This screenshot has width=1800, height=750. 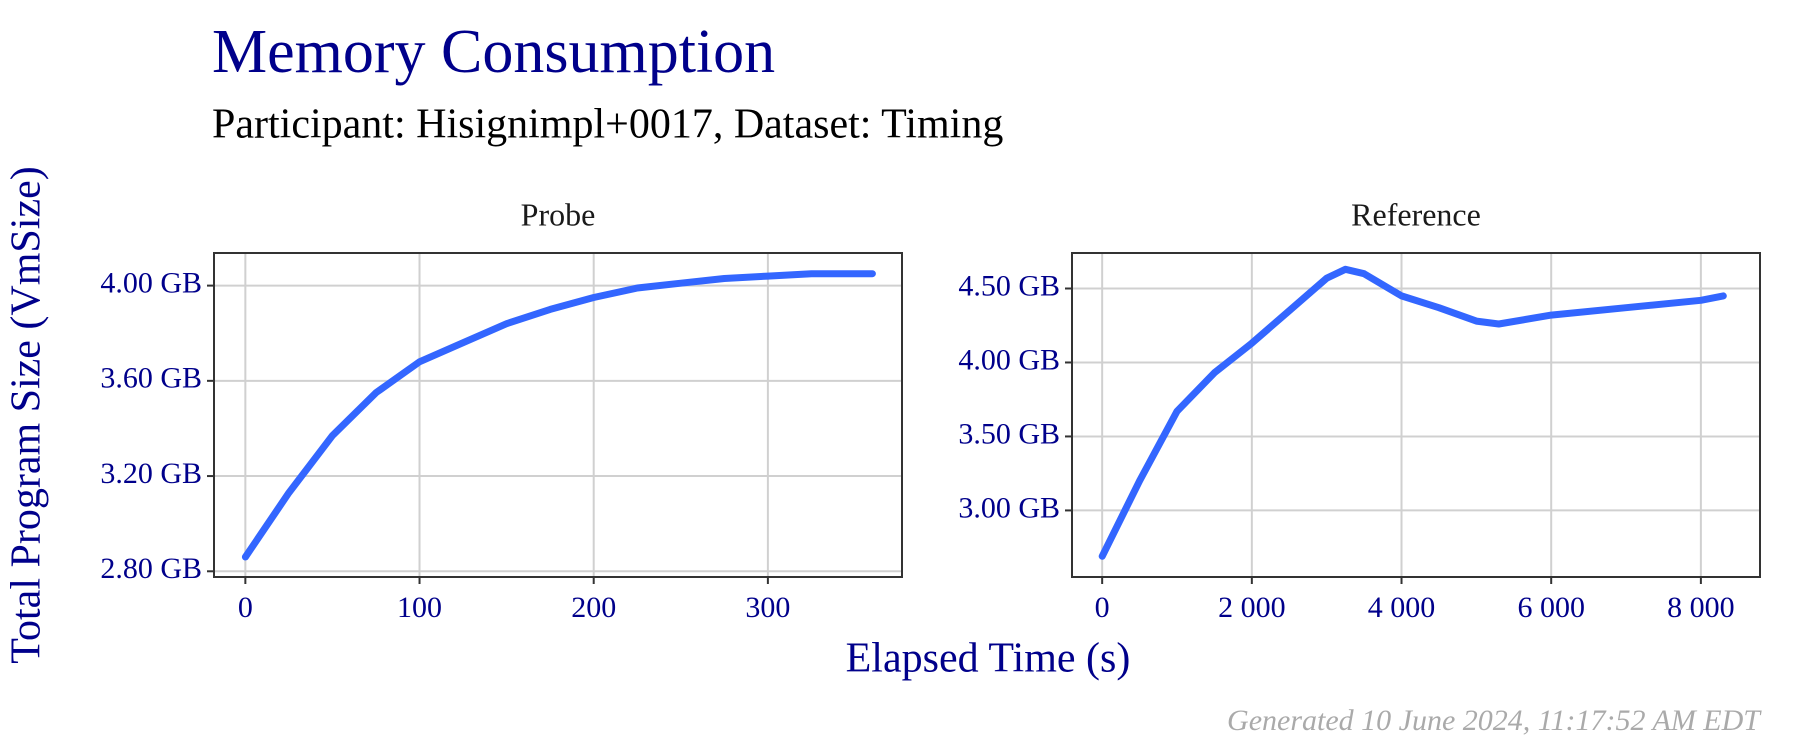 What do you see at coordinates (1551, 607) in the screenshot?
I see `x-tick-label: 6 000` at bounding box center [1551, 607].